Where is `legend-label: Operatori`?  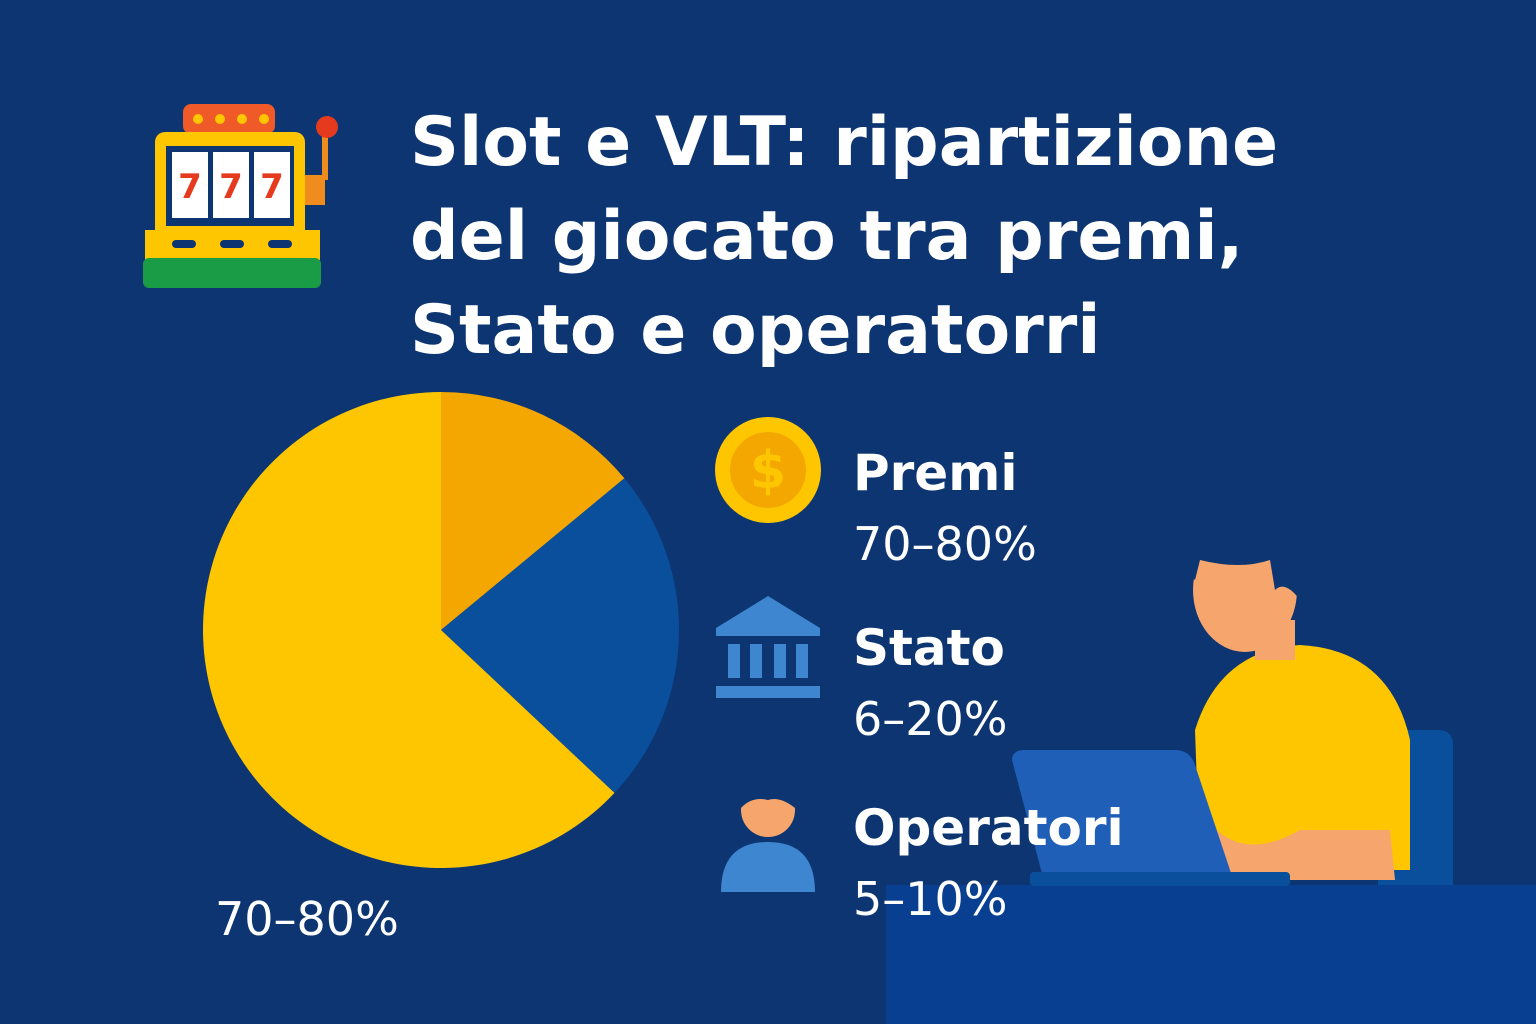
legend-label: Operatori is located at coordinates (988, 828).